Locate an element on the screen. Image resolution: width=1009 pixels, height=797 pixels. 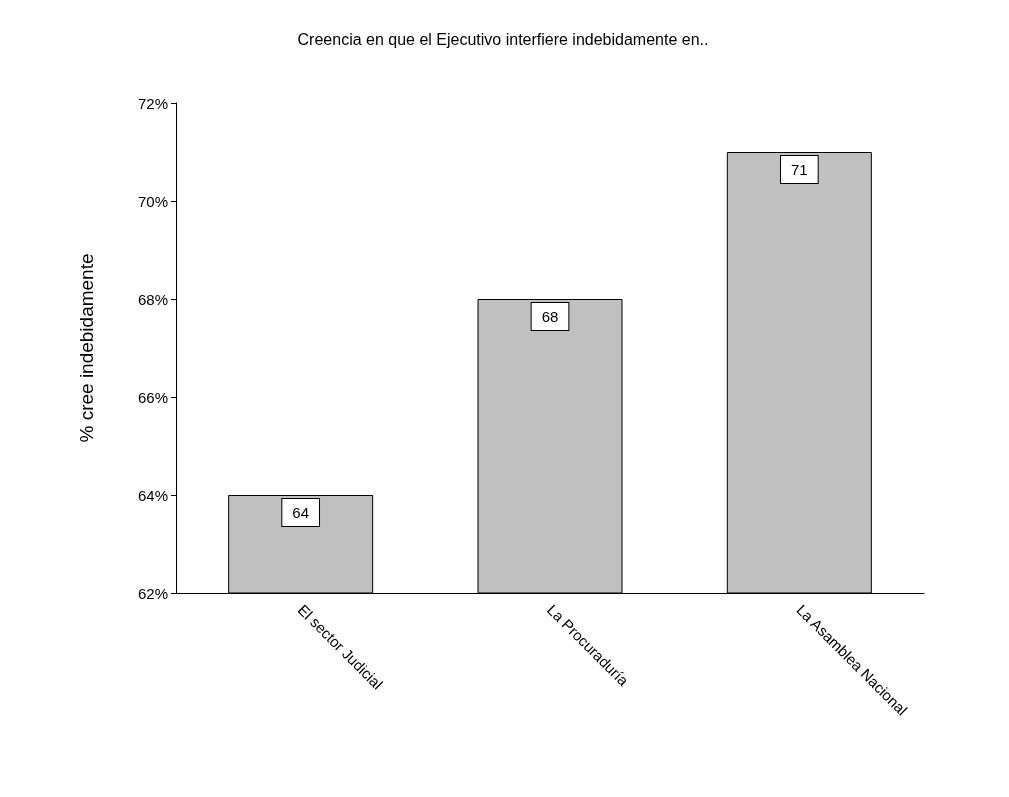
y-tick-label: 64% is located at coordinates (152, 495).